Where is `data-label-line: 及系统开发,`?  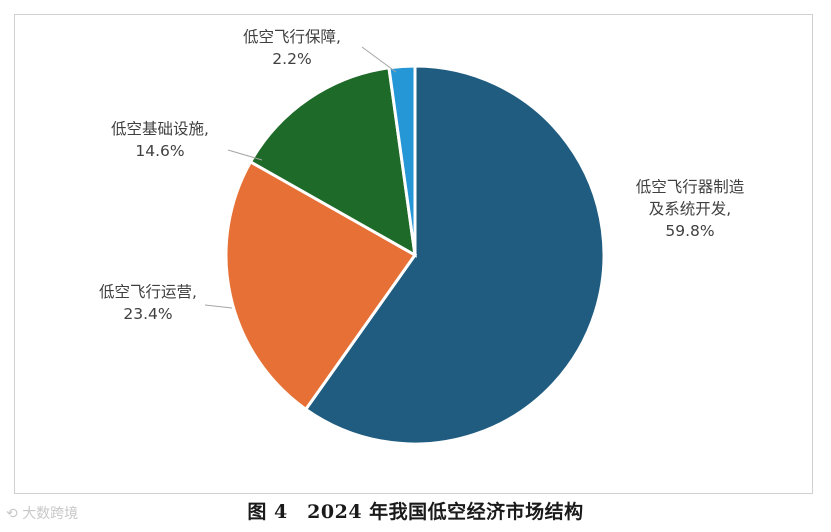
data-label-line: 及系统开发, is located at coordinates (690, 209).